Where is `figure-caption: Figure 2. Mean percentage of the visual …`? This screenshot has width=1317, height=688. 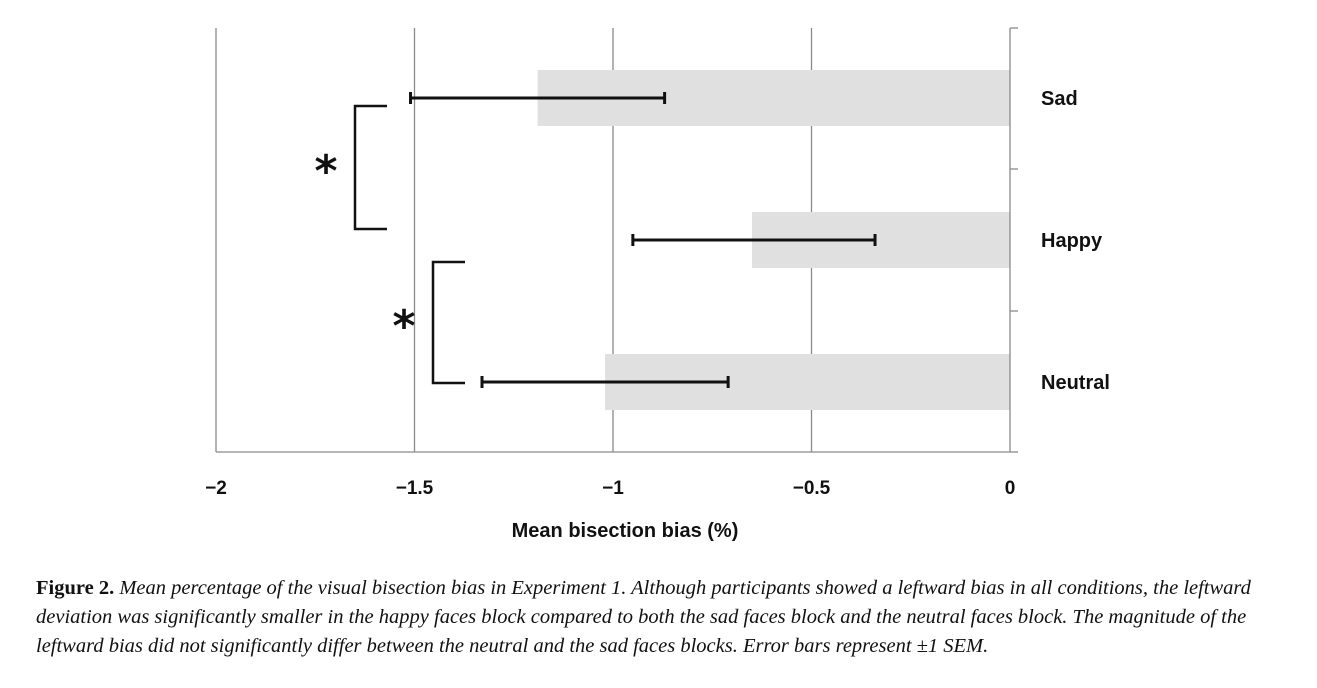
figure-caption: Figure 2. Mean percentage of the visual … is located at coordinates (661, 617).